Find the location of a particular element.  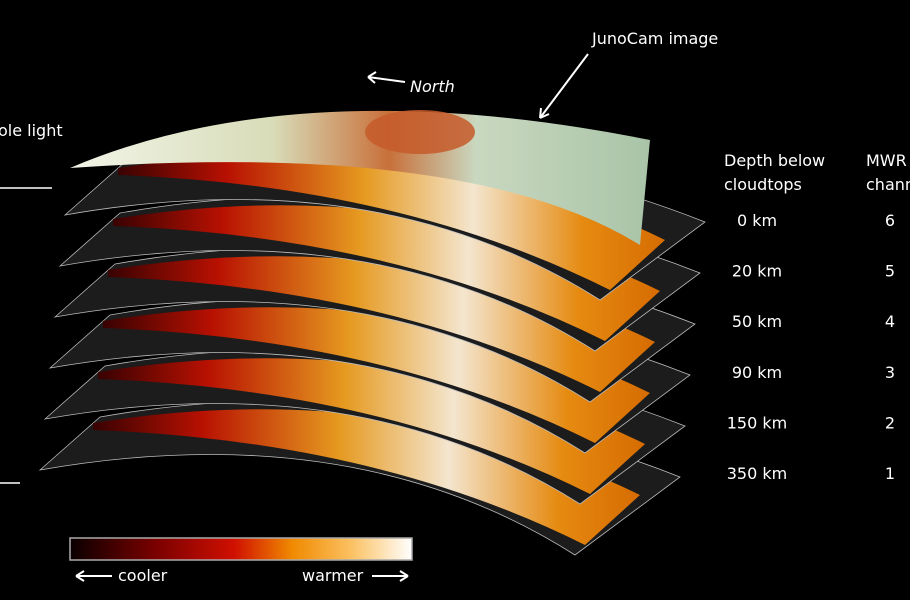

depth-label: 50 km is located at coordinates (757, 321).